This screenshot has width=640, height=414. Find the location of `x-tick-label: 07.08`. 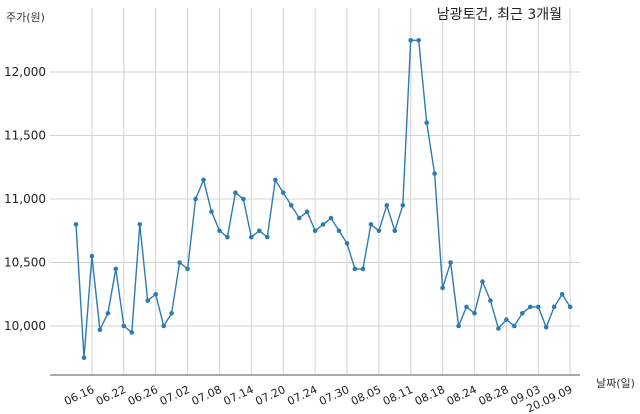

x-tick-label: 07.08 is located at coordinates (207, 395).